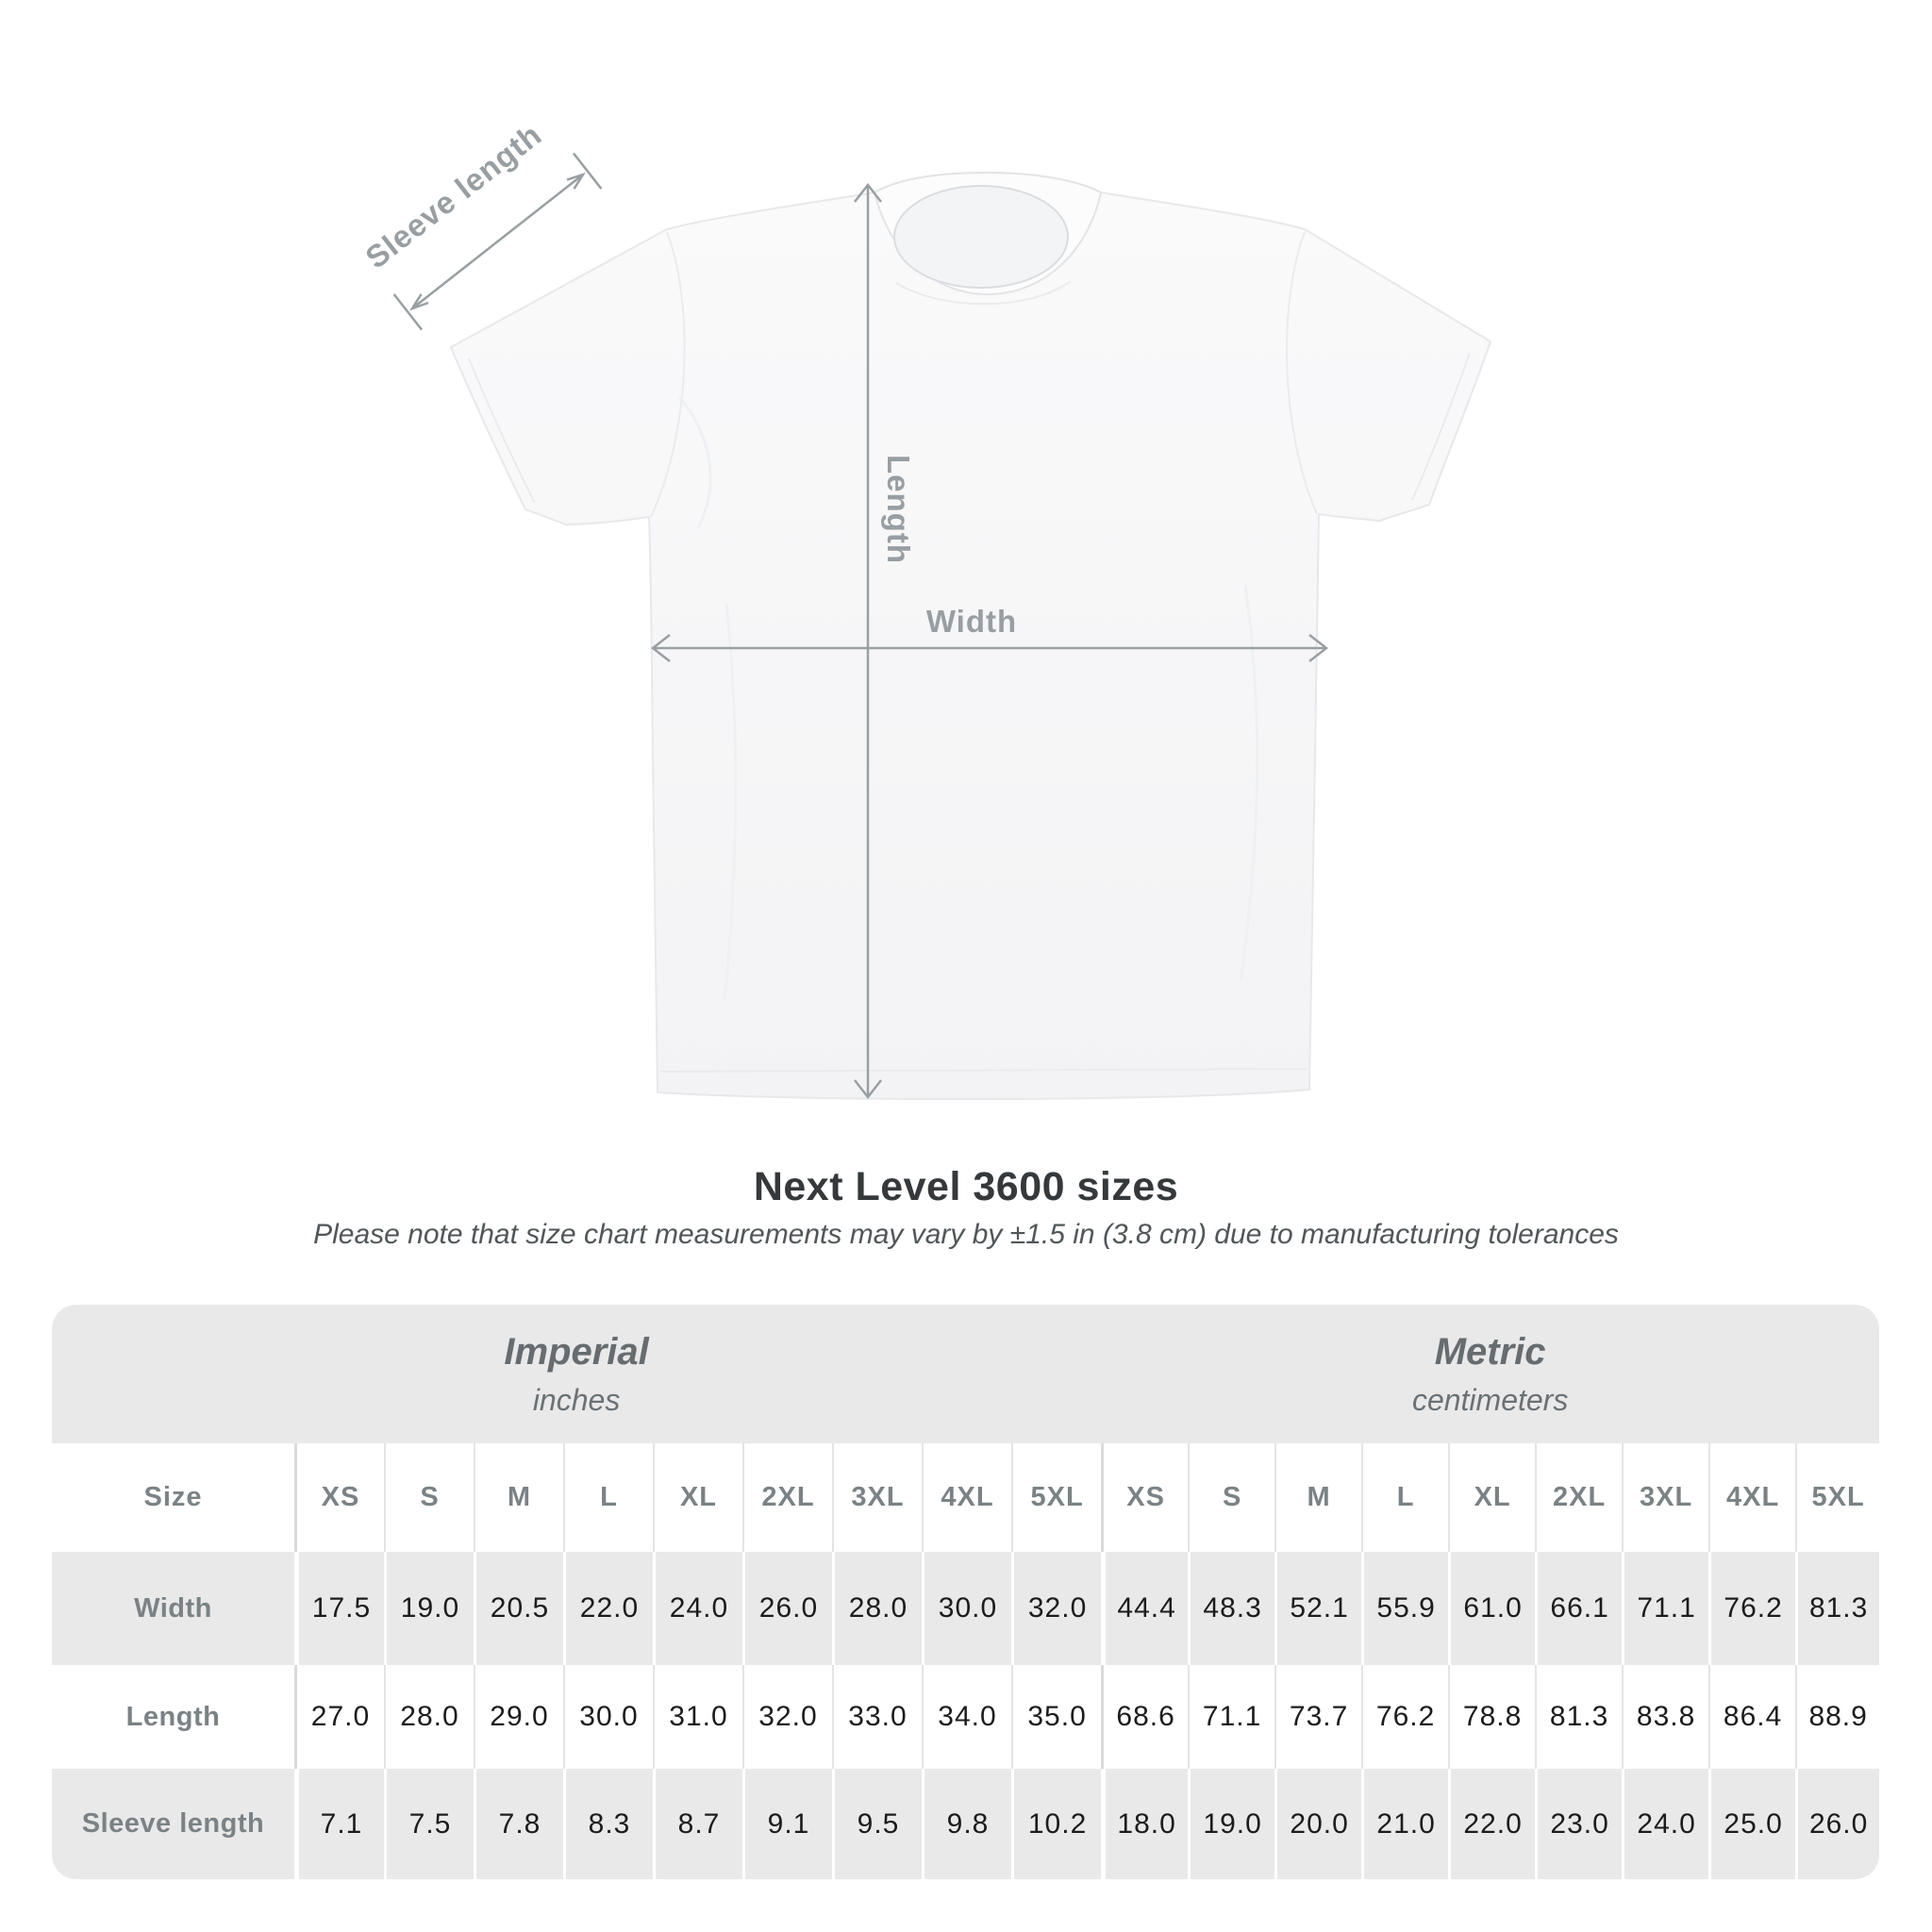  I want to click on width-label: Width, so click(971, 621).